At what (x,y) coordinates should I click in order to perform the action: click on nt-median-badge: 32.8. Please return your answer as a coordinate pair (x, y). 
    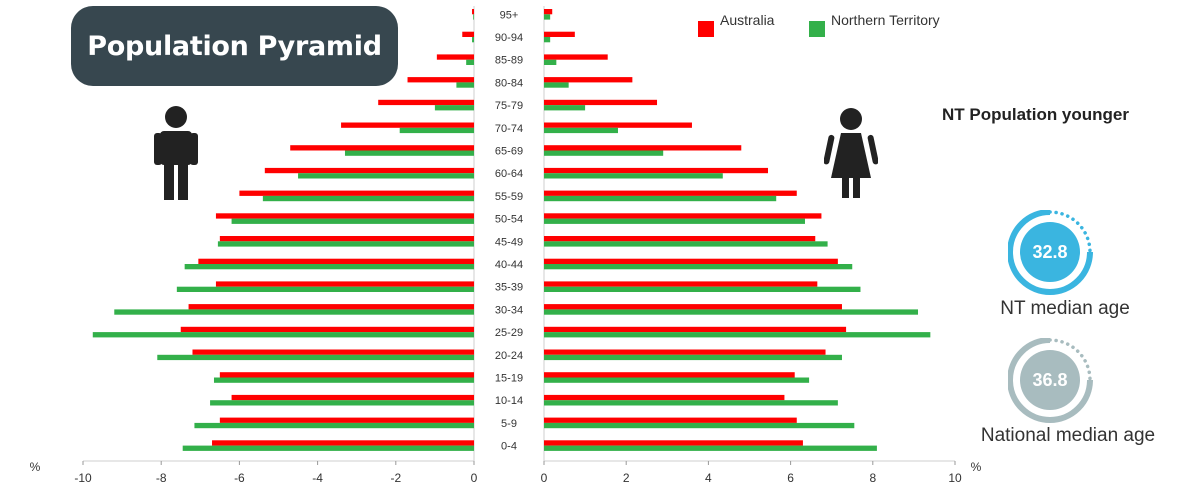
    Looking at the image, I should click on (1056, 258).